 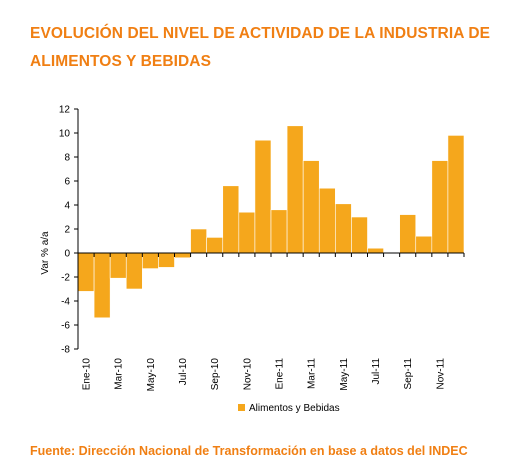 What do you see at coordinates (312, 373) in the screenshot?
I see `x-tick-label: Mar-11` at bounding box center [312, 373].